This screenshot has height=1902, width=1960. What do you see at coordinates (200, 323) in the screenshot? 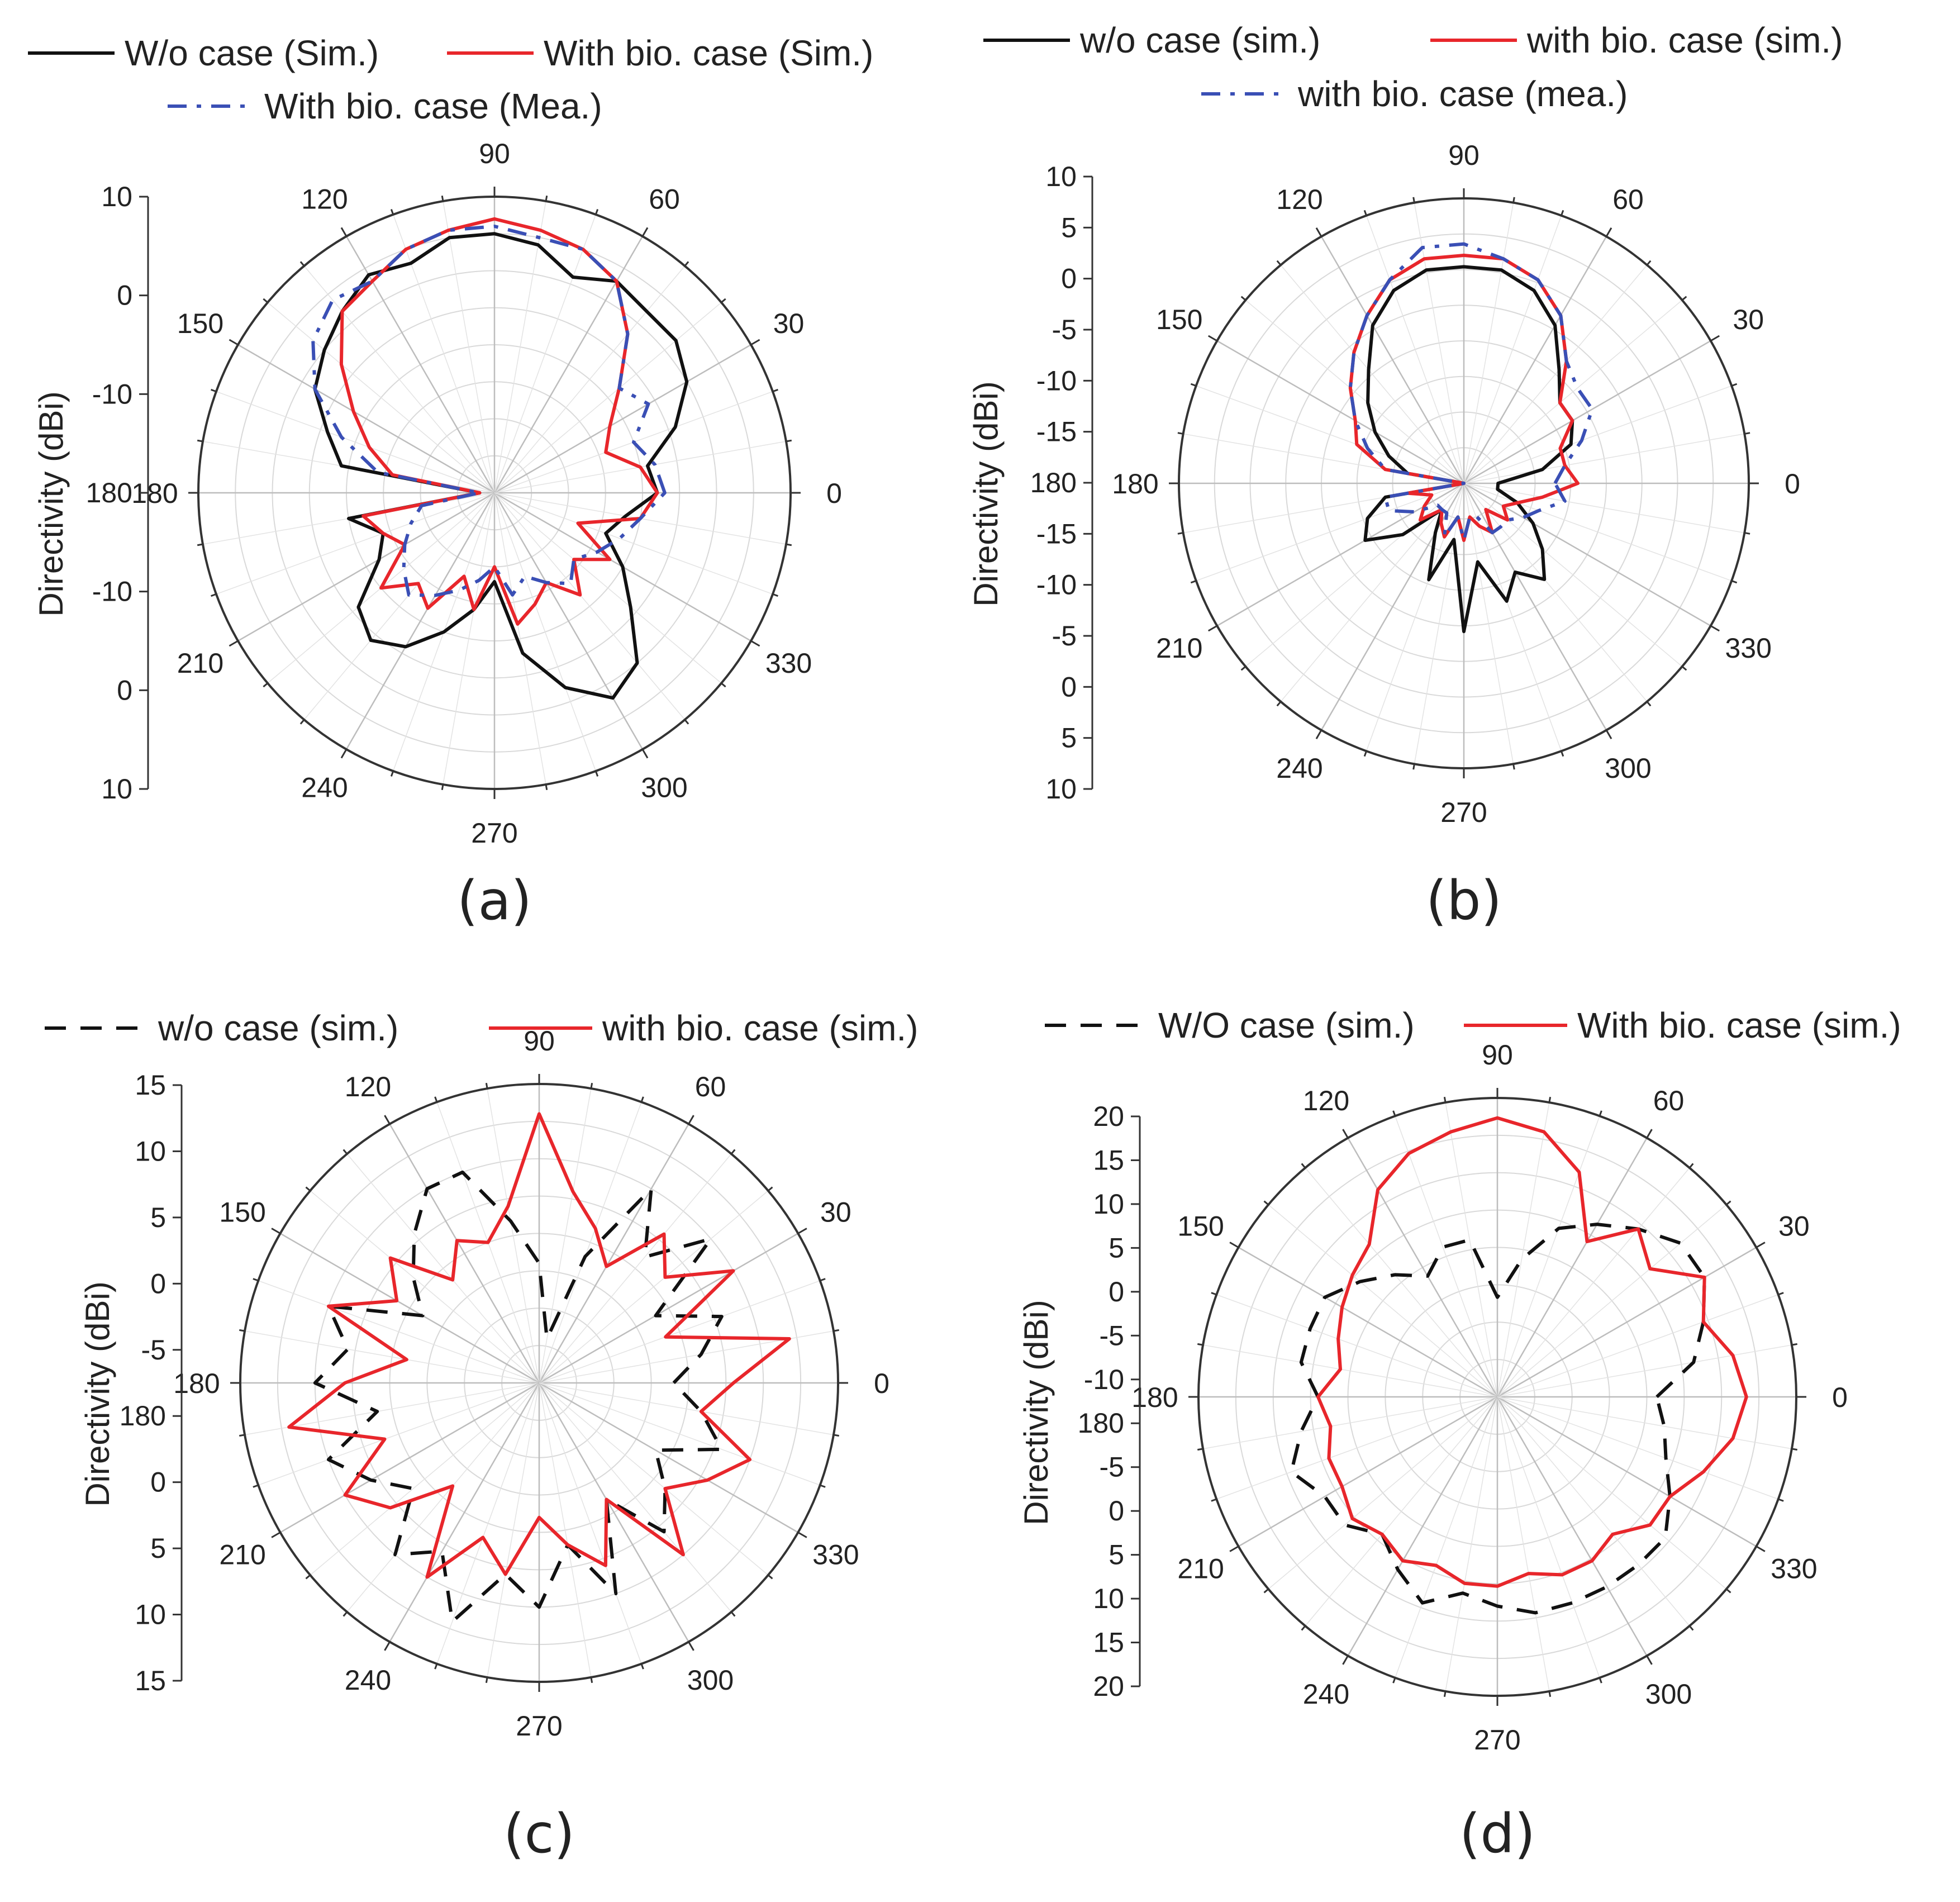
I see `angle-label: 150` at bounding box center [200, 323].